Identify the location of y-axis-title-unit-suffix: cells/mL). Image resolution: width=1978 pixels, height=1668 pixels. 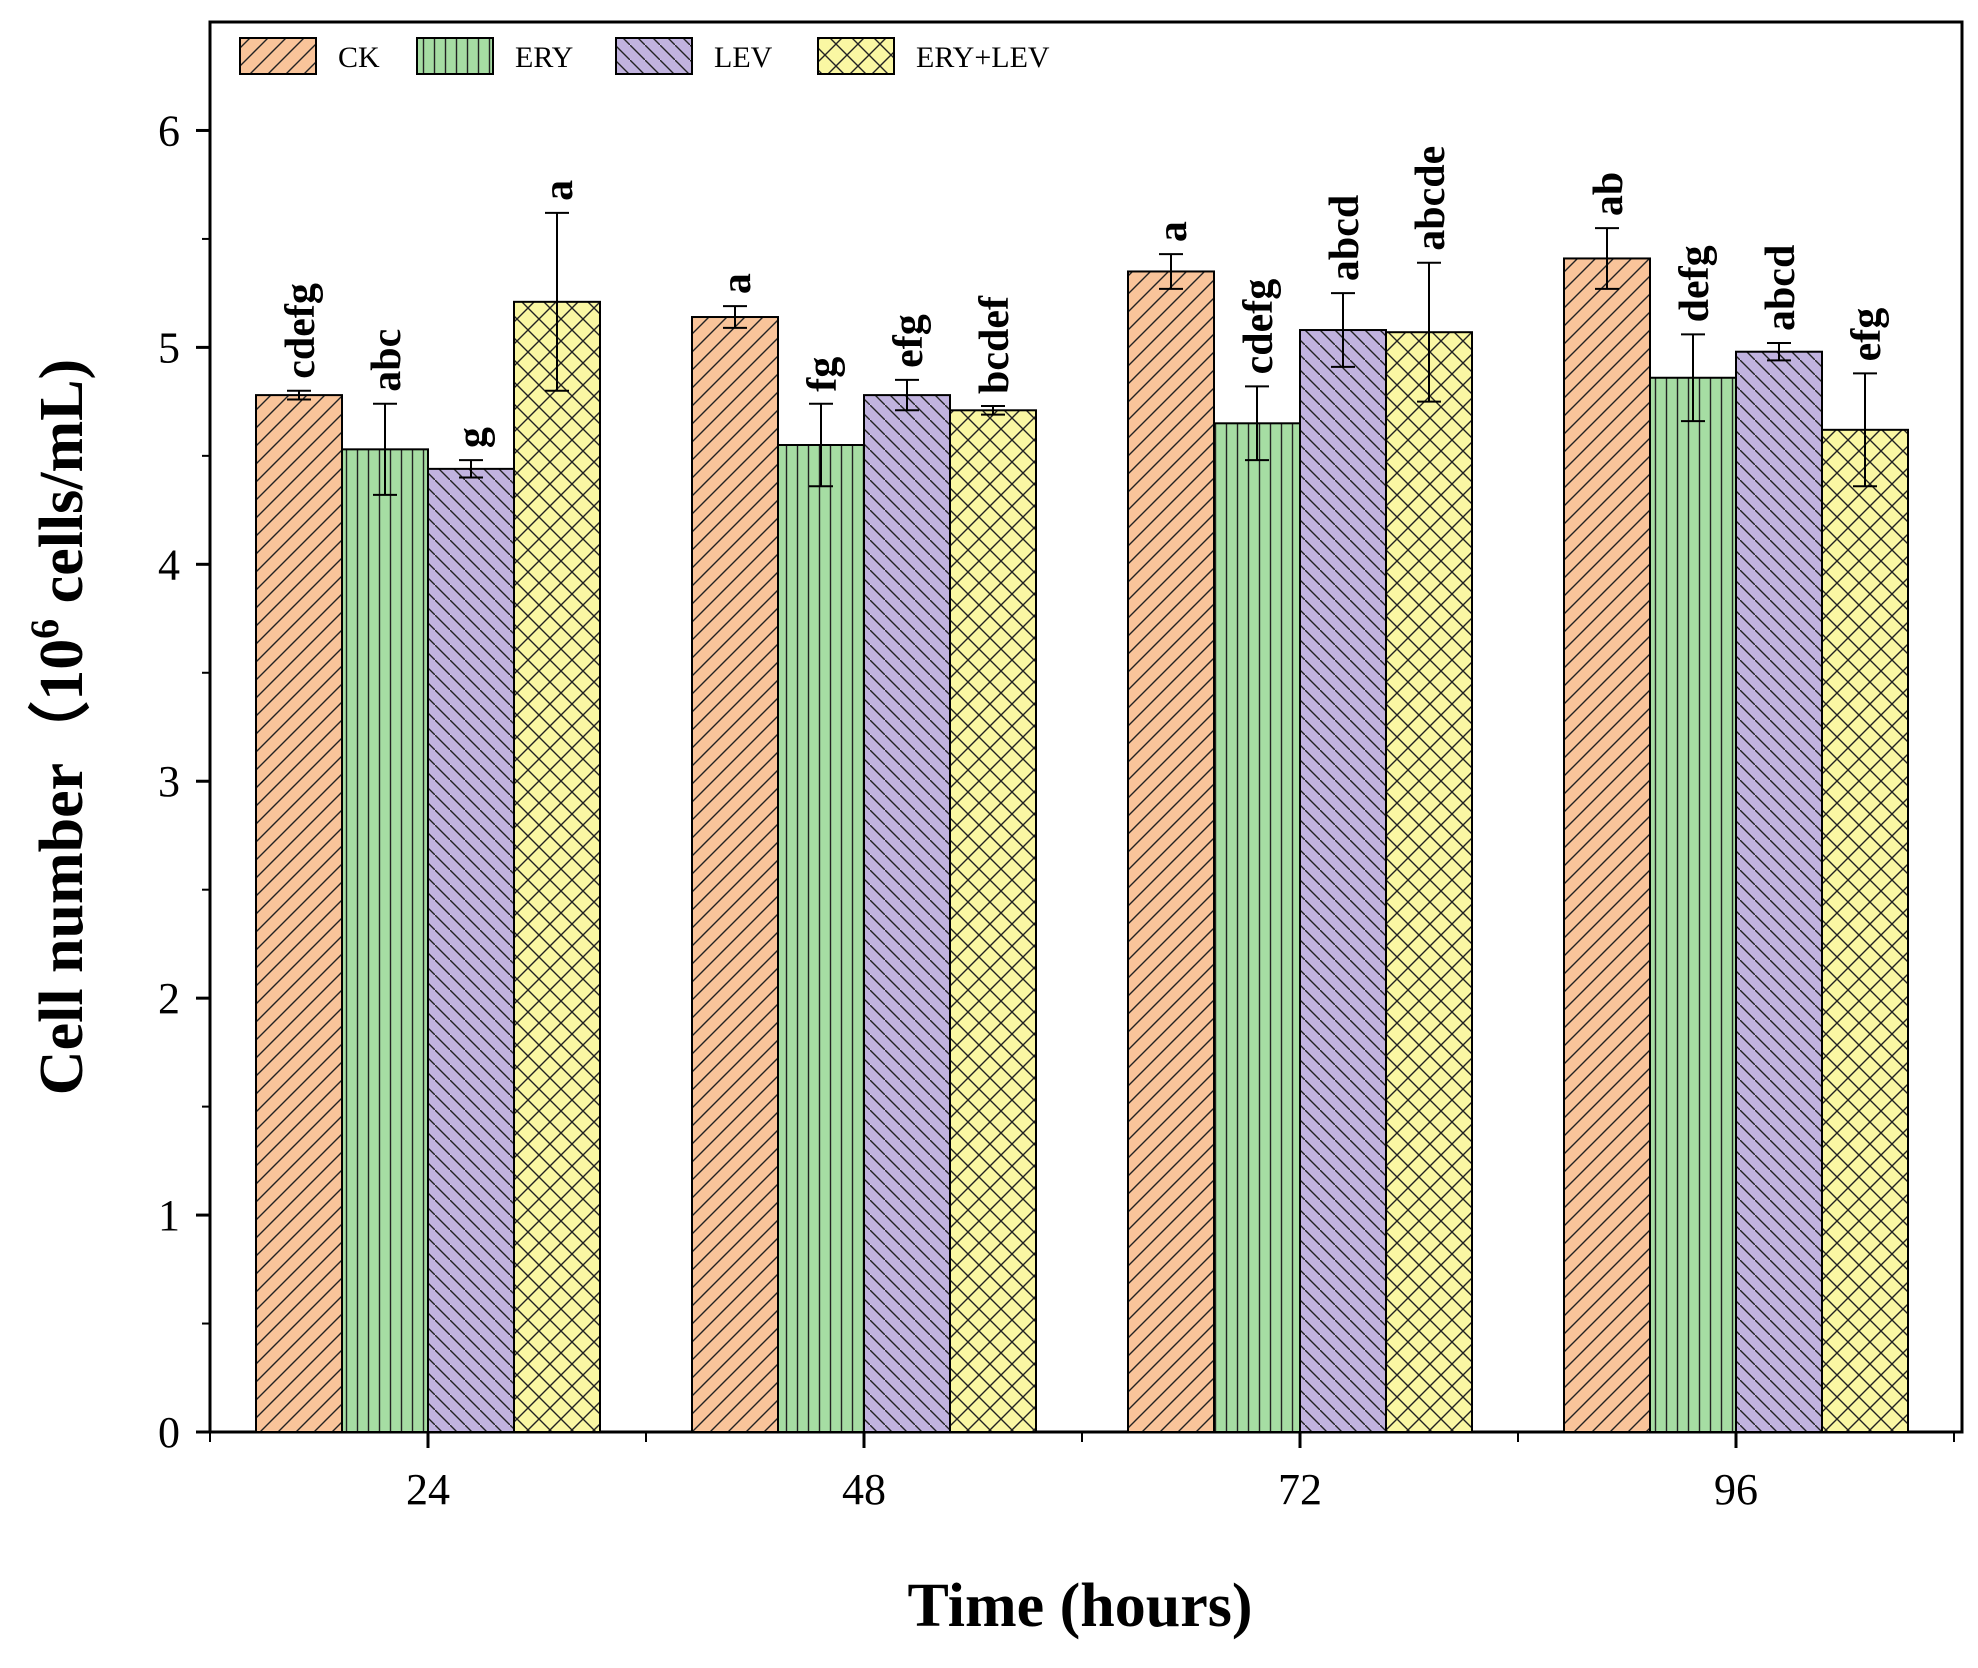
(62, 489).